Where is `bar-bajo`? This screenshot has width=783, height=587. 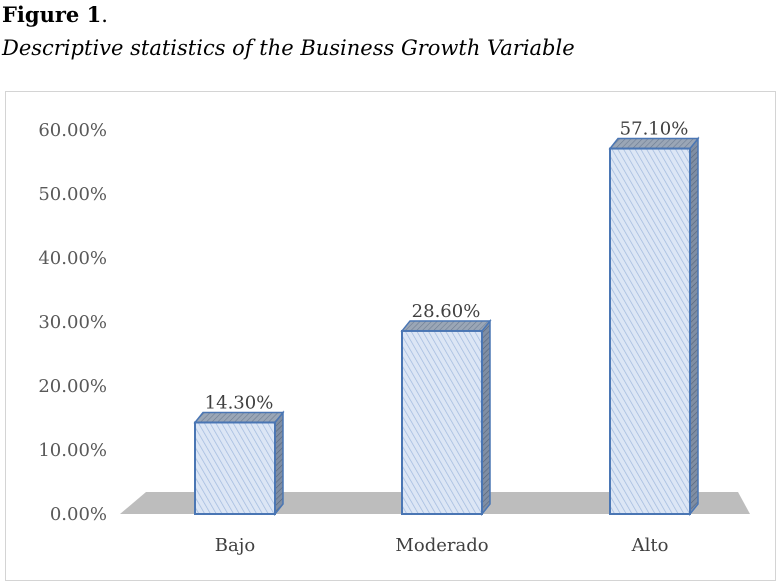 bar-bajo is located at coordinates (239, 463).